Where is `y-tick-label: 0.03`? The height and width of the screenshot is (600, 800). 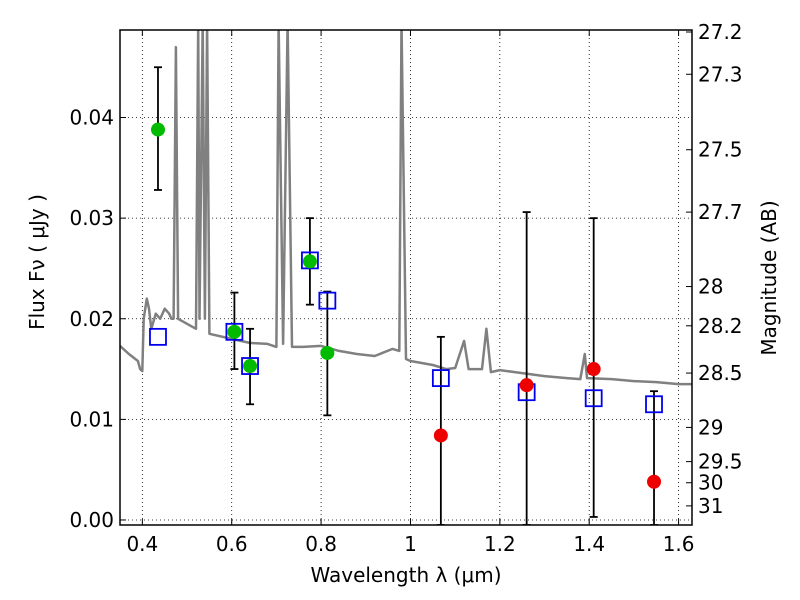
y-tick-label: 0.03 is located at coordinates (91, 218).